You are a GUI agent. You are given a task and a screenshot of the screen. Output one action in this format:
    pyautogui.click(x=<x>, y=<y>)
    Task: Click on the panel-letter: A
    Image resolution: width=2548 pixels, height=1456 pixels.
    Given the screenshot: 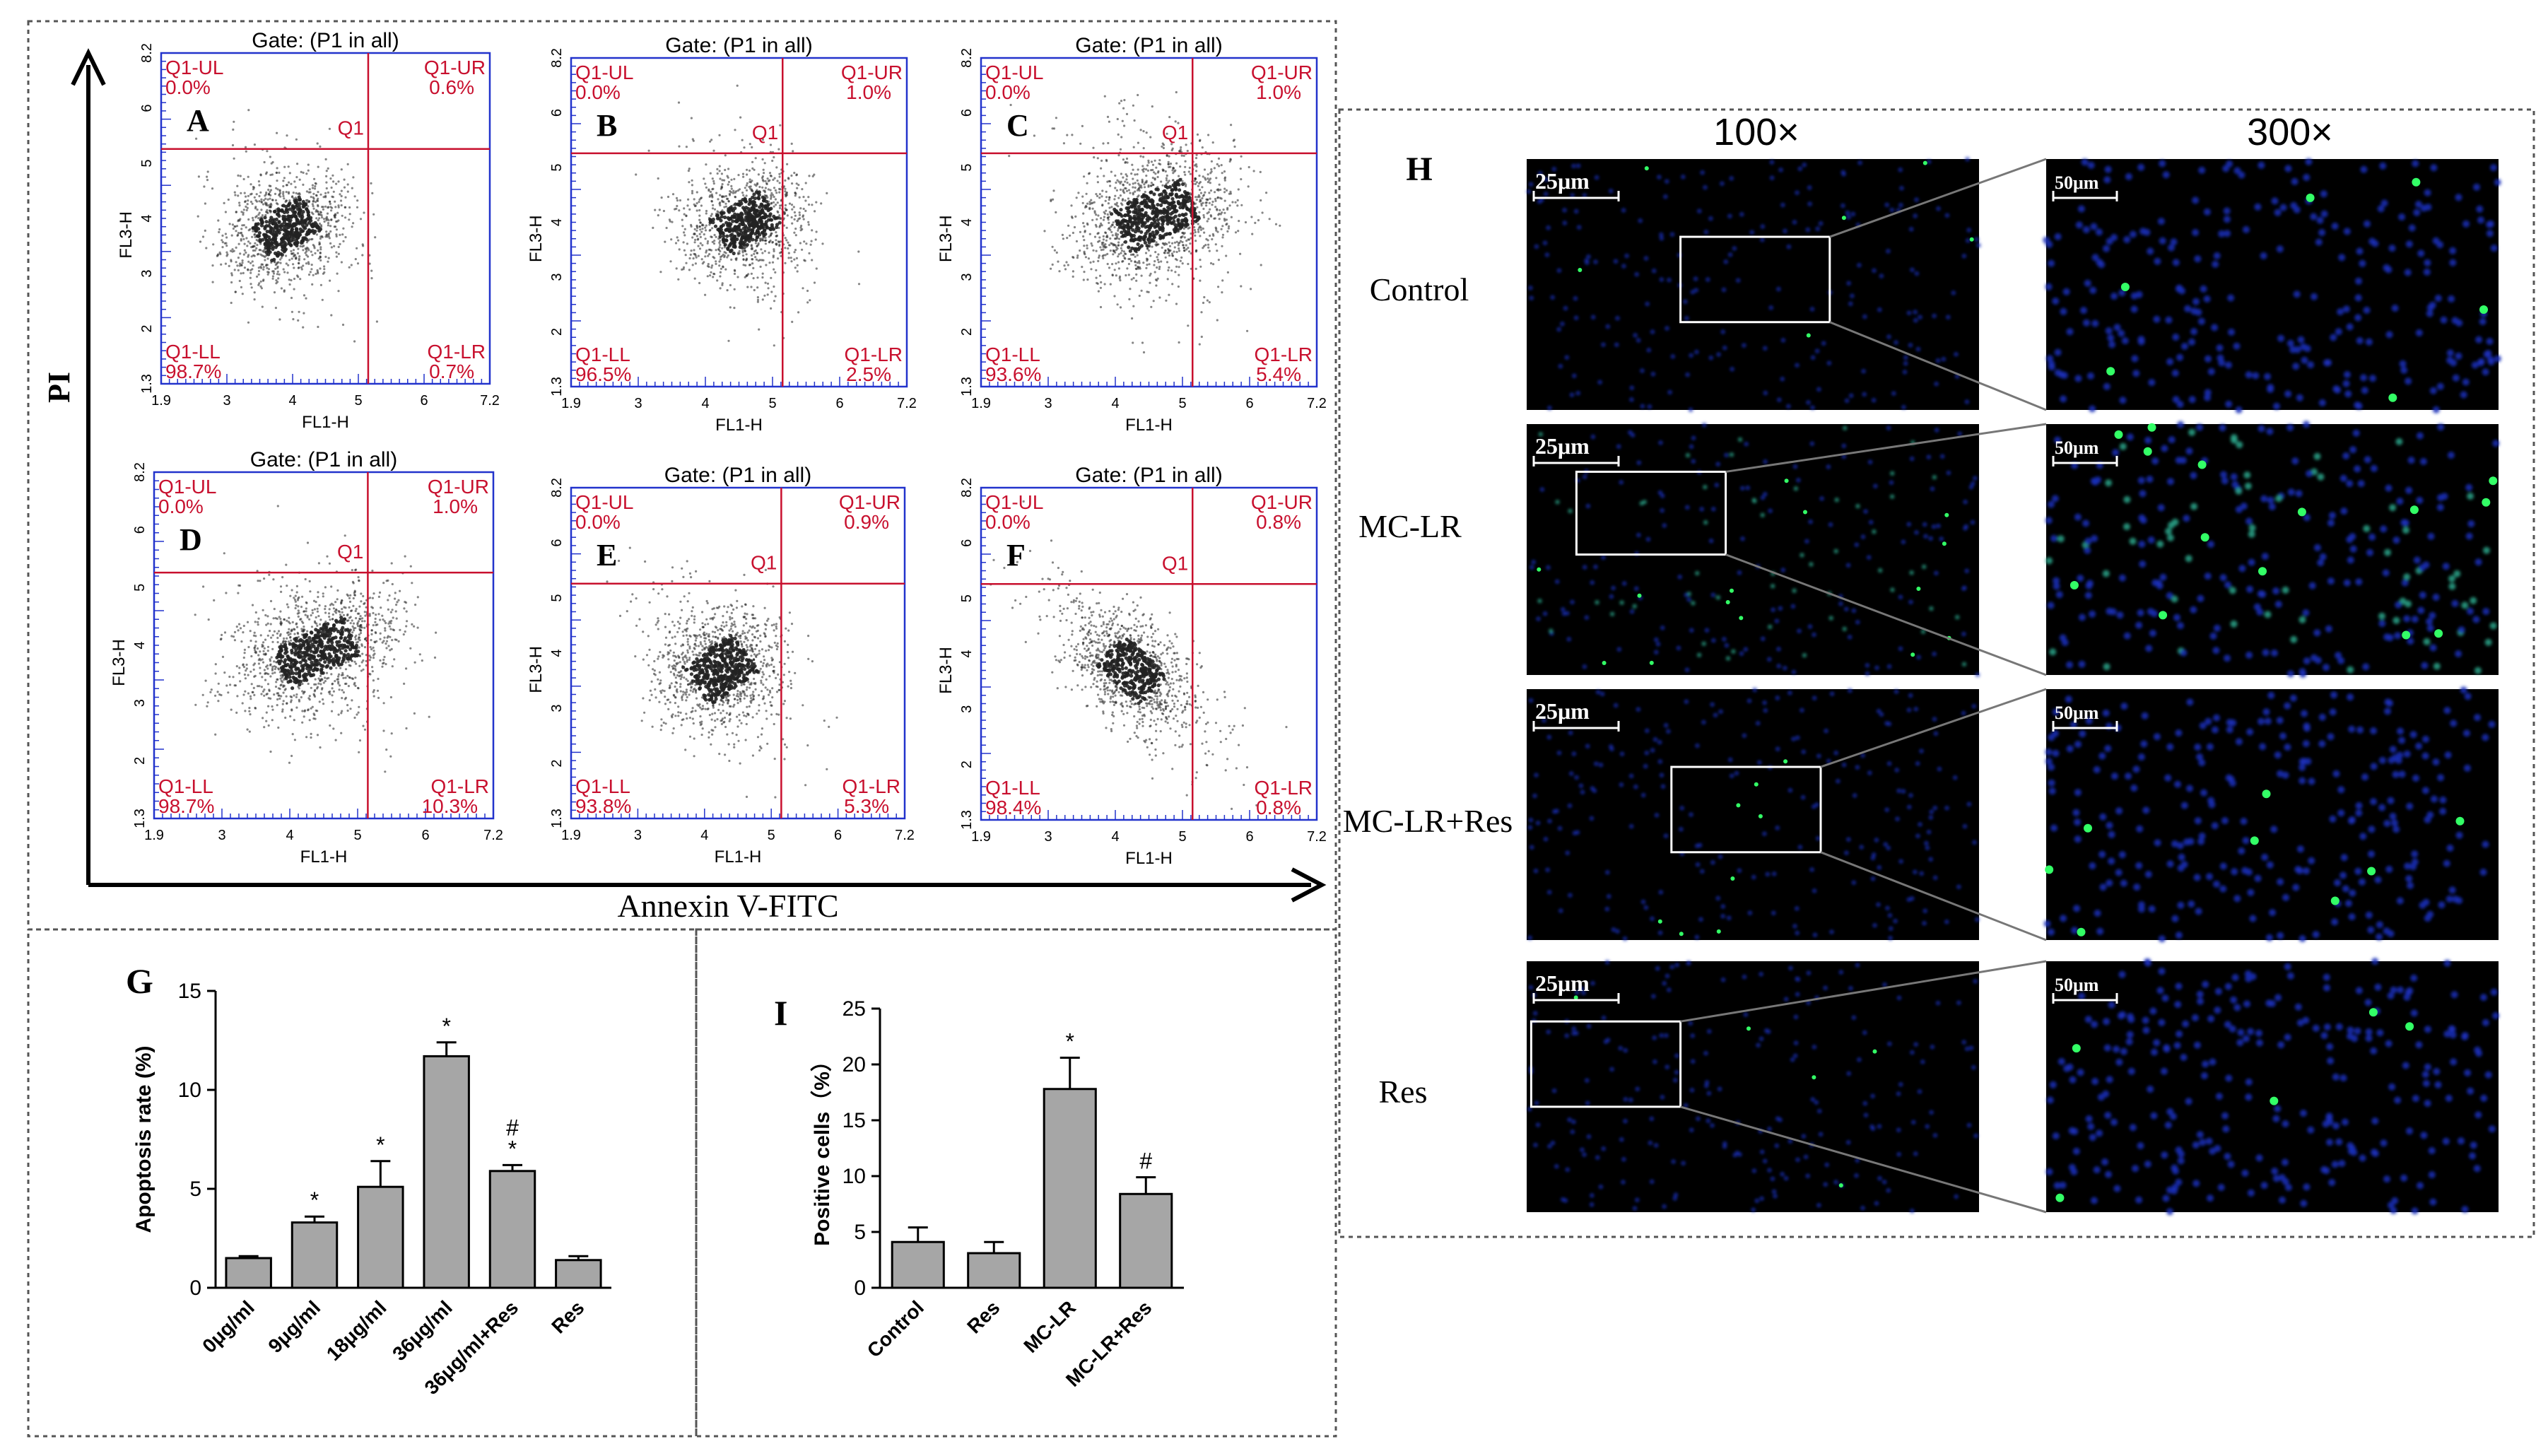 What is the action you would take?
    pyautogui.click(x=198, y=121)
    